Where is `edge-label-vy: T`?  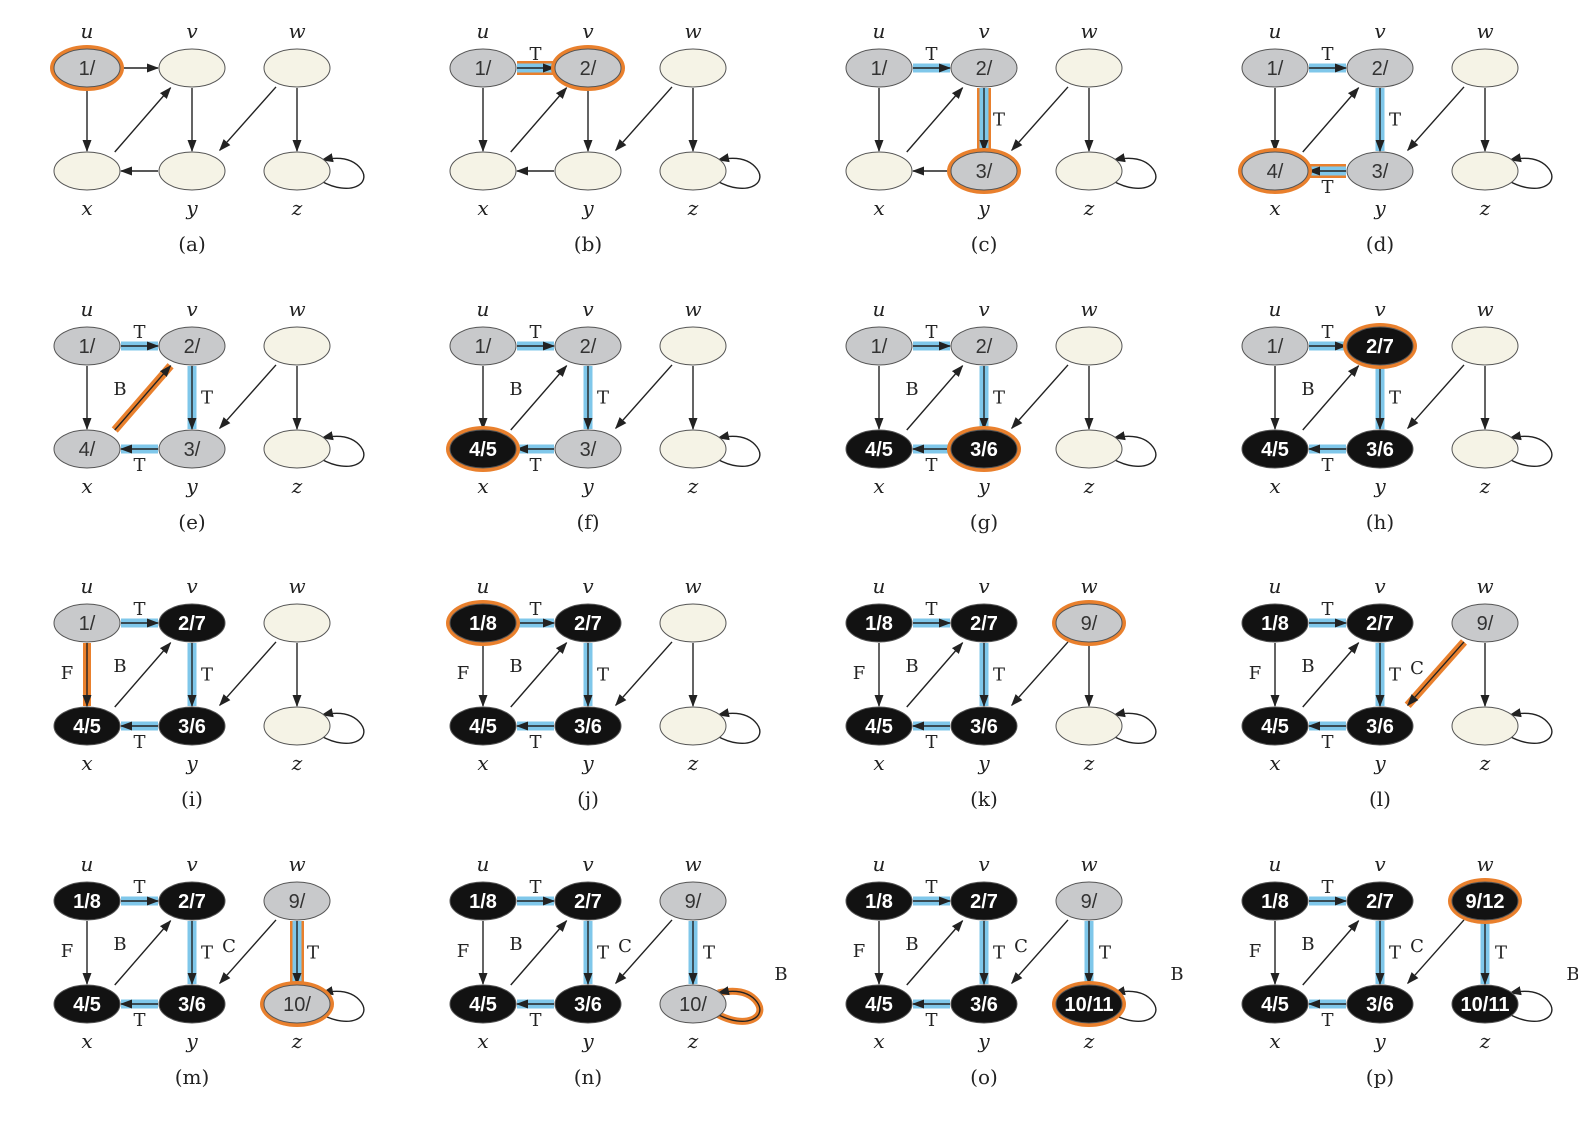 edge-label-vy: T is located at coordinates (207, 675).